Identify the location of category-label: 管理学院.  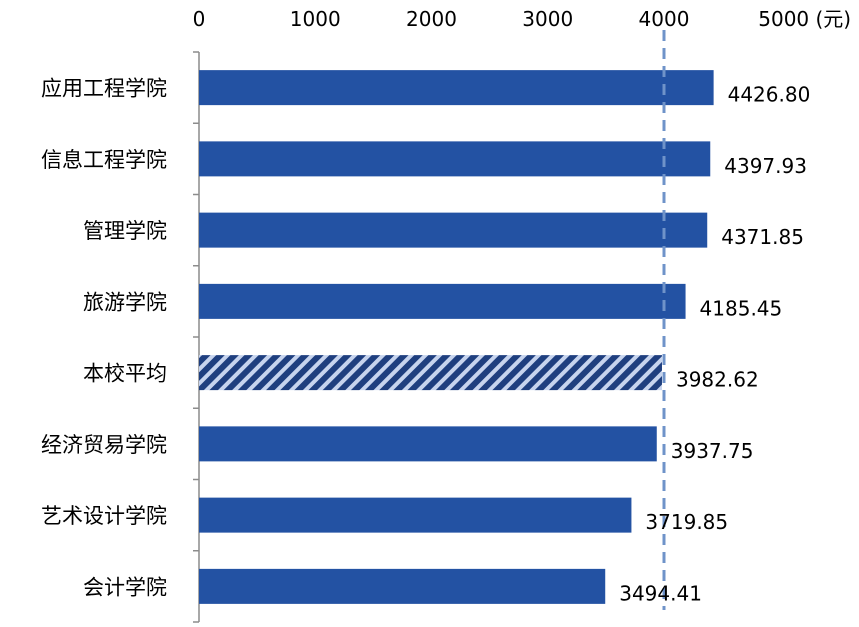
(125, 231).